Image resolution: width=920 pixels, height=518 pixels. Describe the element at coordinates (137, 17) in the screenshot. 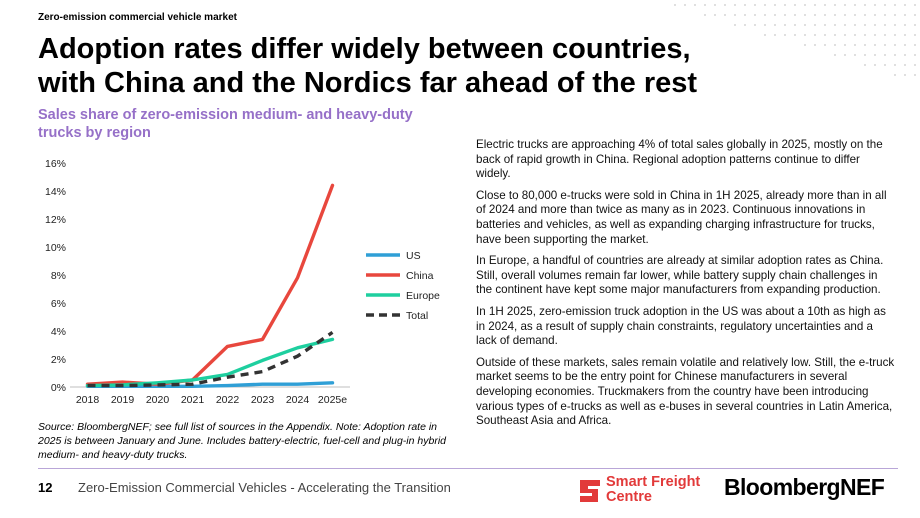

I see `section-kicker: Zero-emission commercial vehicle market` at that location.